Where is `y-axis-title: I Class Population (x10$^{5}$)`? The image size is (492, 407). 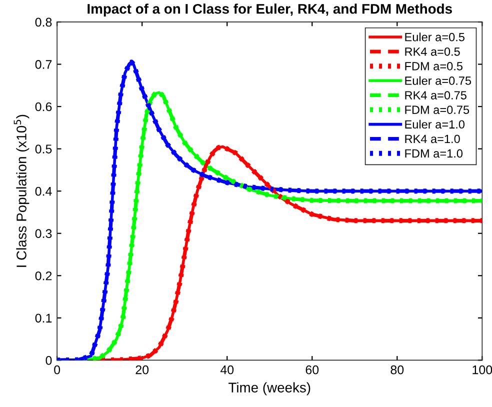
y-axis-title: I Class Population (x10$^{5}$) is located at coordinates (22, 190).